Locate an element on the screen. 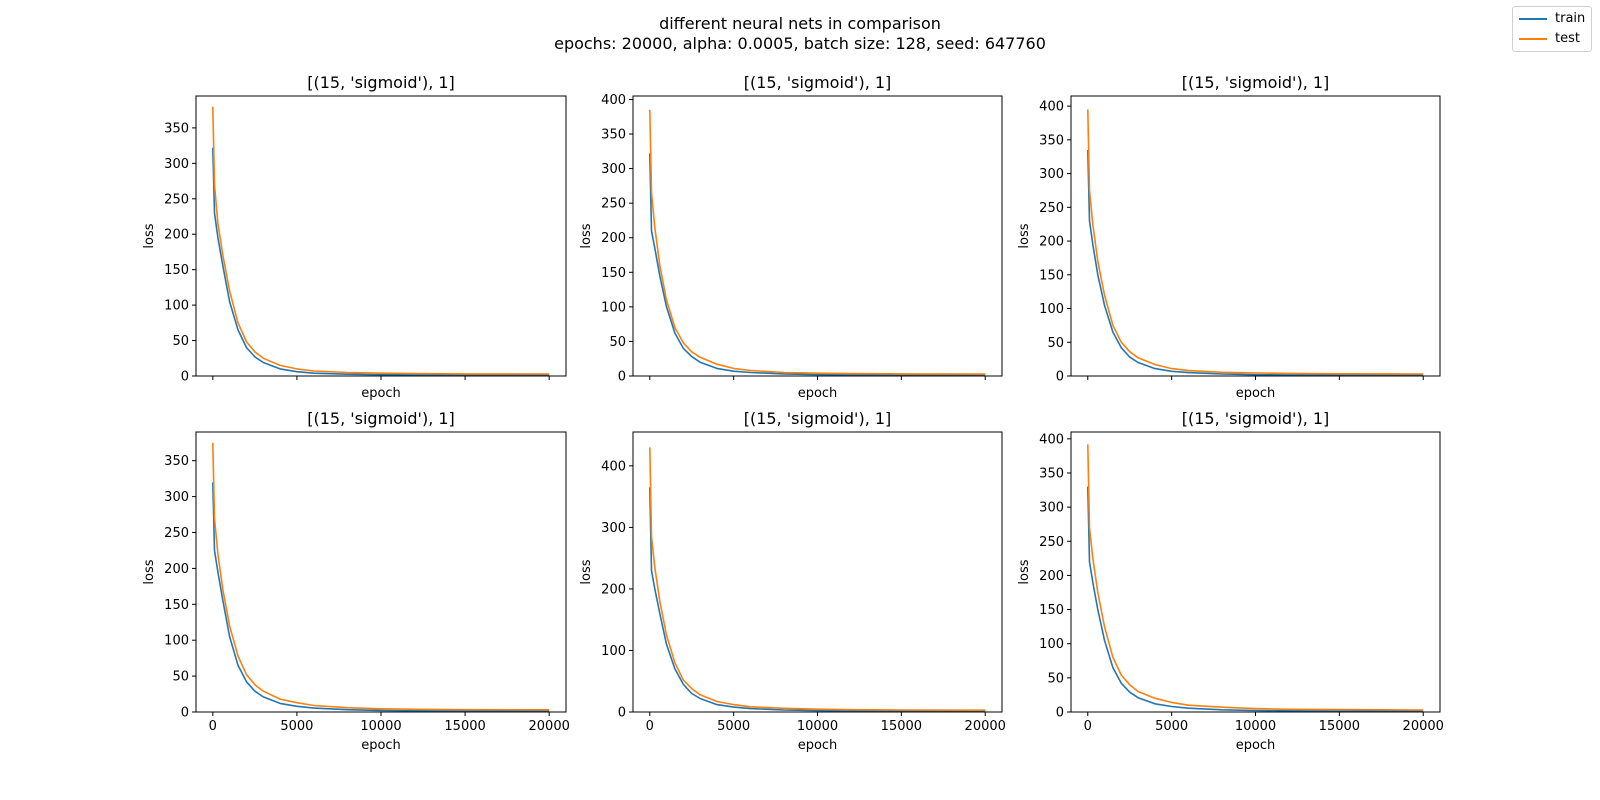 The width and height of the screenshot is (1600, 800). figure-title-line: different neural nets in comparison is located at coordinates (800, 23).